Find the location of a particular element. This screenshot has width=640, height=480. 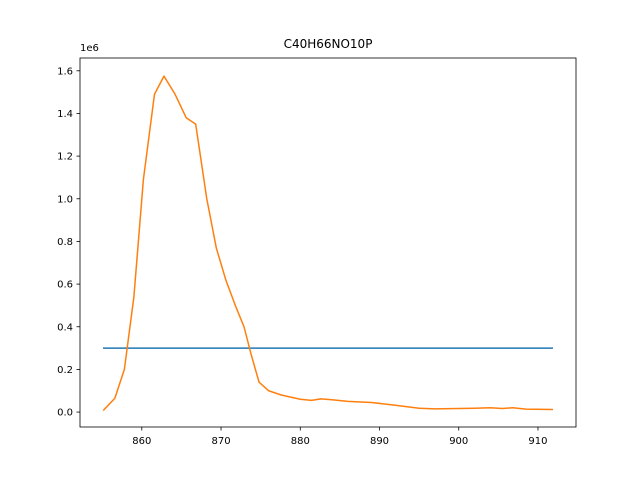

y-offset-label: 1e6 is located at coordinates (89, 48).